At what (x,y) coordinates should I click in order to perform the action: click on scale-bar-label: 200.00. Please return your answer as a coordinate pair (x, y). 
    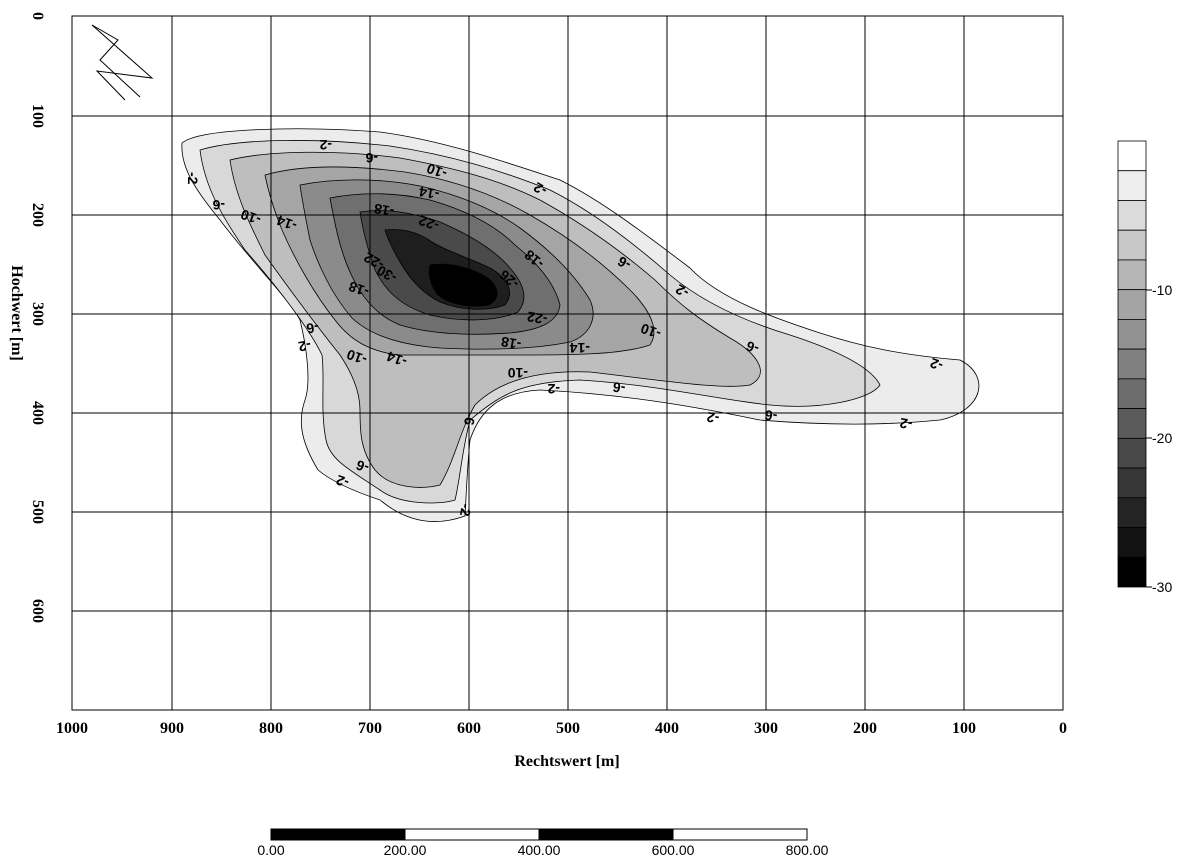
    Looking at the image, I should click on (405, 849).